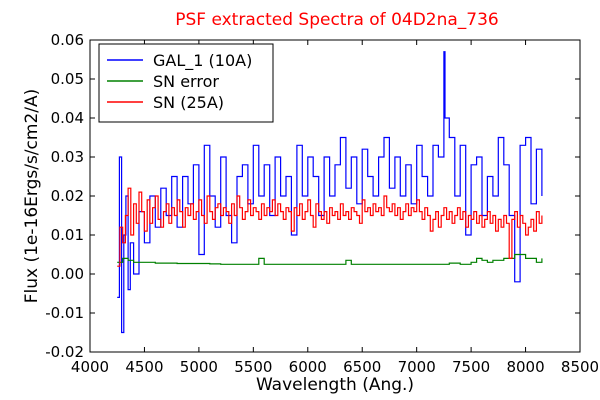 The width and height of the screenshot is (600, 400). What do you see at coordinates (199, 367) in the screenshot?
I see `x-tick-label: 5000` at bounding box center [199, 367].